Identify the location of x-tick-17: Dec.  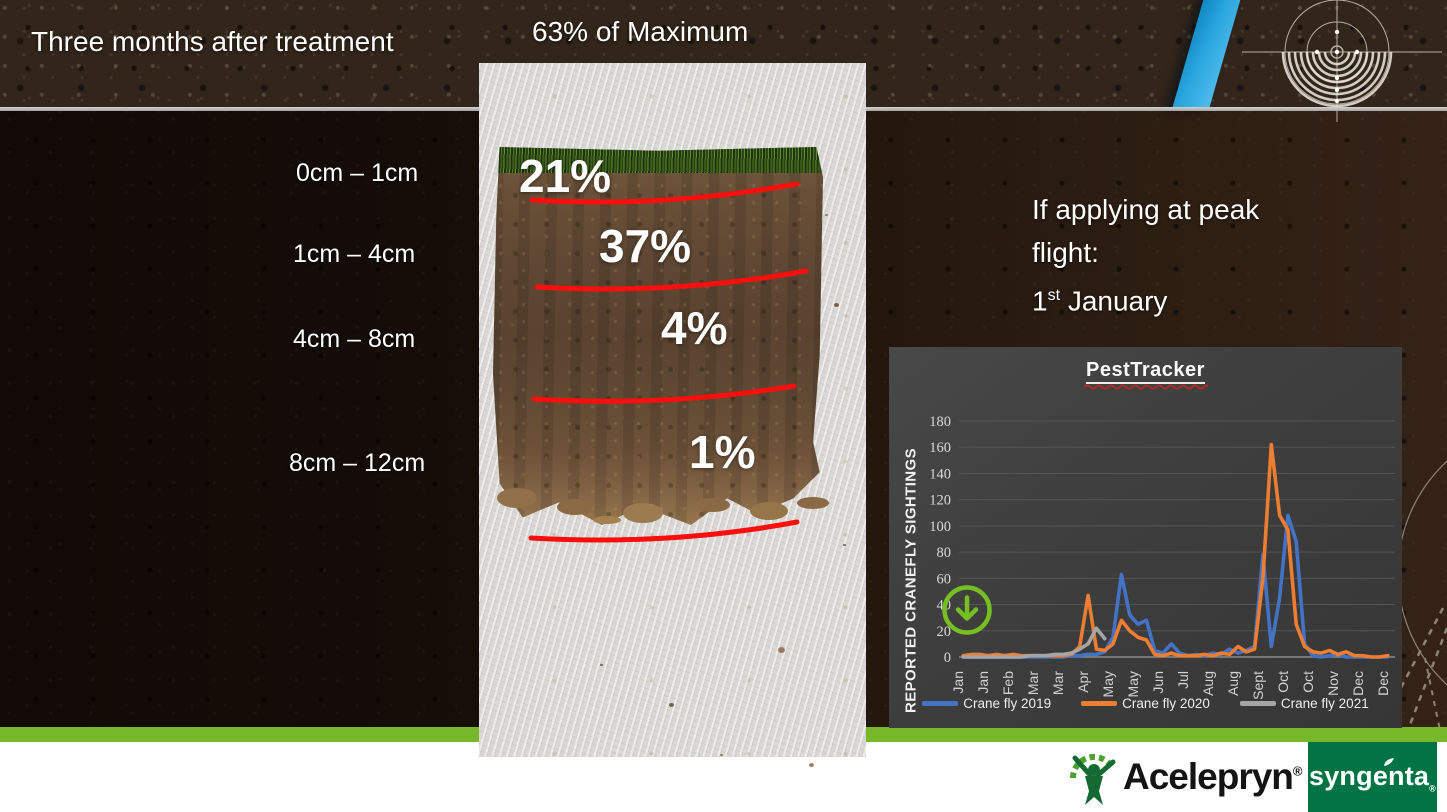
(1383, 683).